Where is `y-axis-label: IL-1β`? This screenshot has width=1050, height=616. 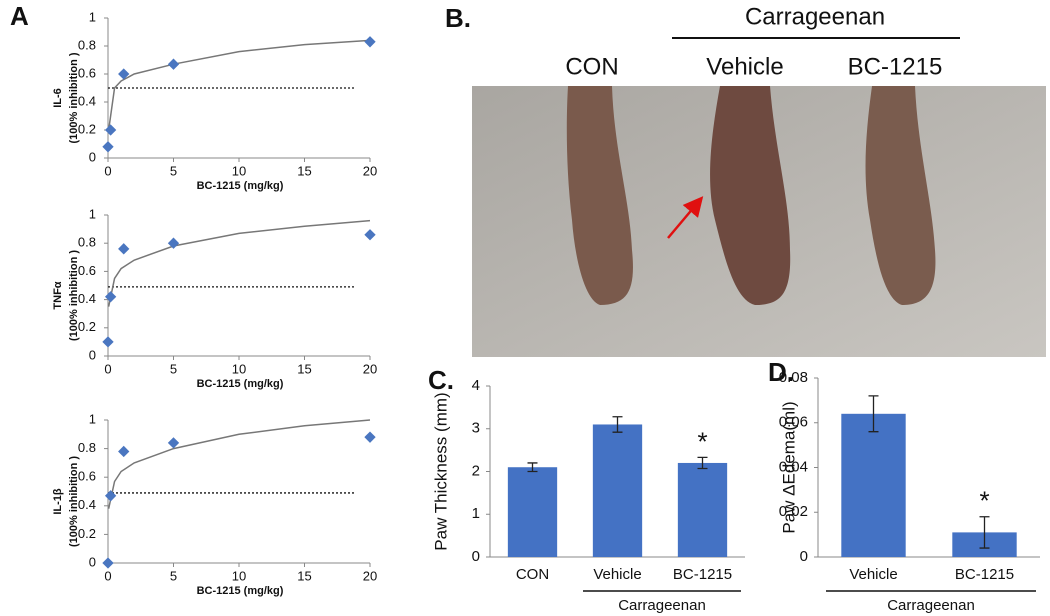 y-axis-label: IL-1β is located at coordinates (58, 501).